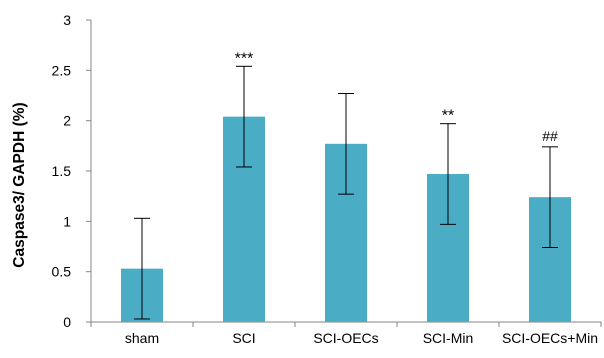  What do you see at coordinates (550, 136) in the screenshot?
I see `significance-label: ##` at bounding box center [550, 136].